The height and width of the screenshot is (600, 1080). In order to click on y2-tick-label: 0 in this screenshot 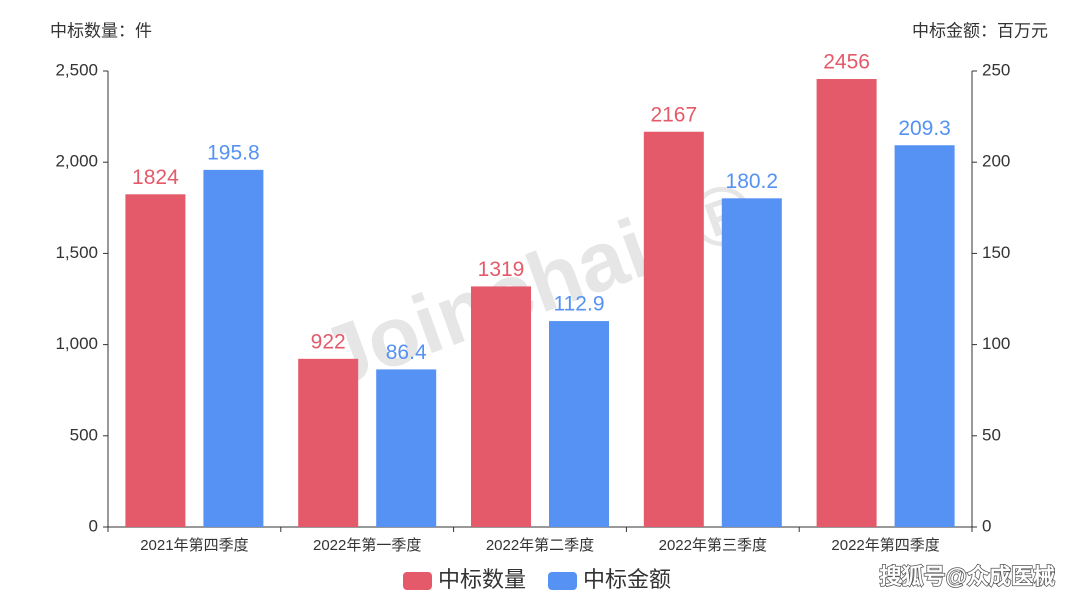, I will do `click(986, 525)`.